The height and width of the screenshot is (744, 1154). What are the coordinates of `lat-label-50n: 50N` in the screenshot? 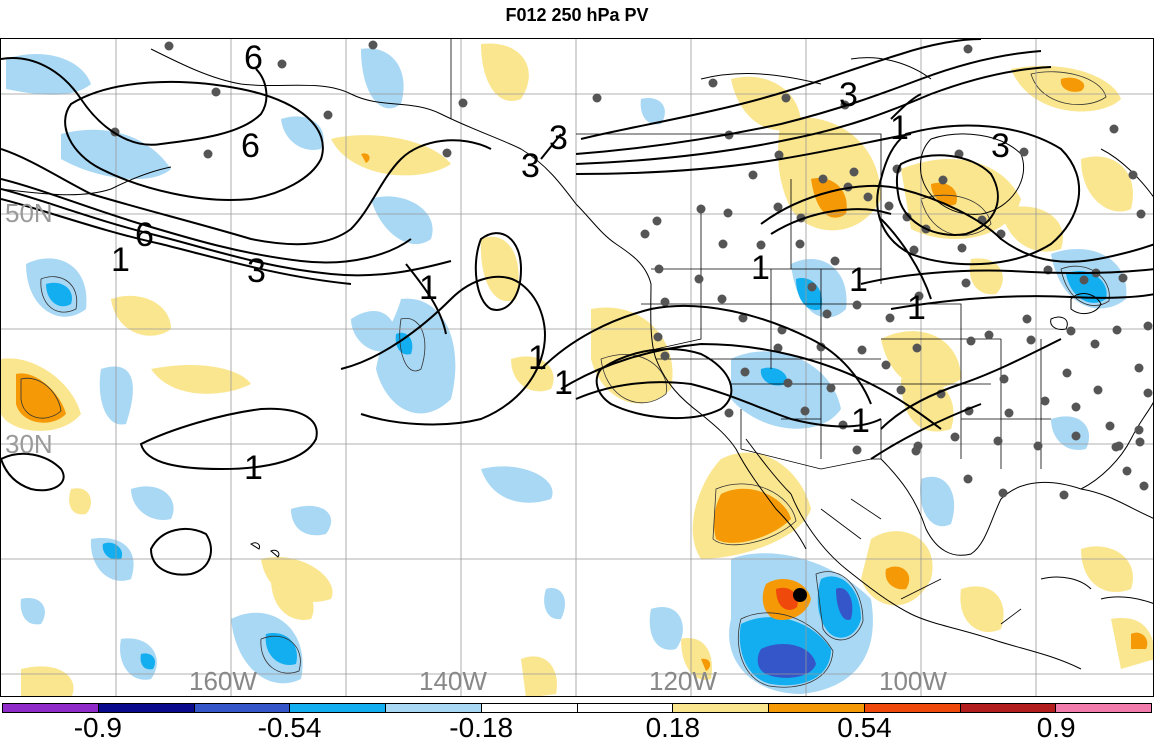 It's located at (29, 213).